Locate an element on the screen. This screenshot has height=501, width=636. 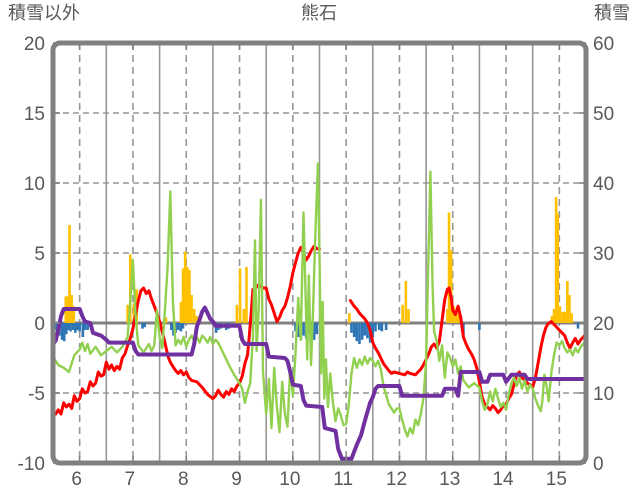
x-axis-tick-label: 10 is located at coordinates (289, 479).